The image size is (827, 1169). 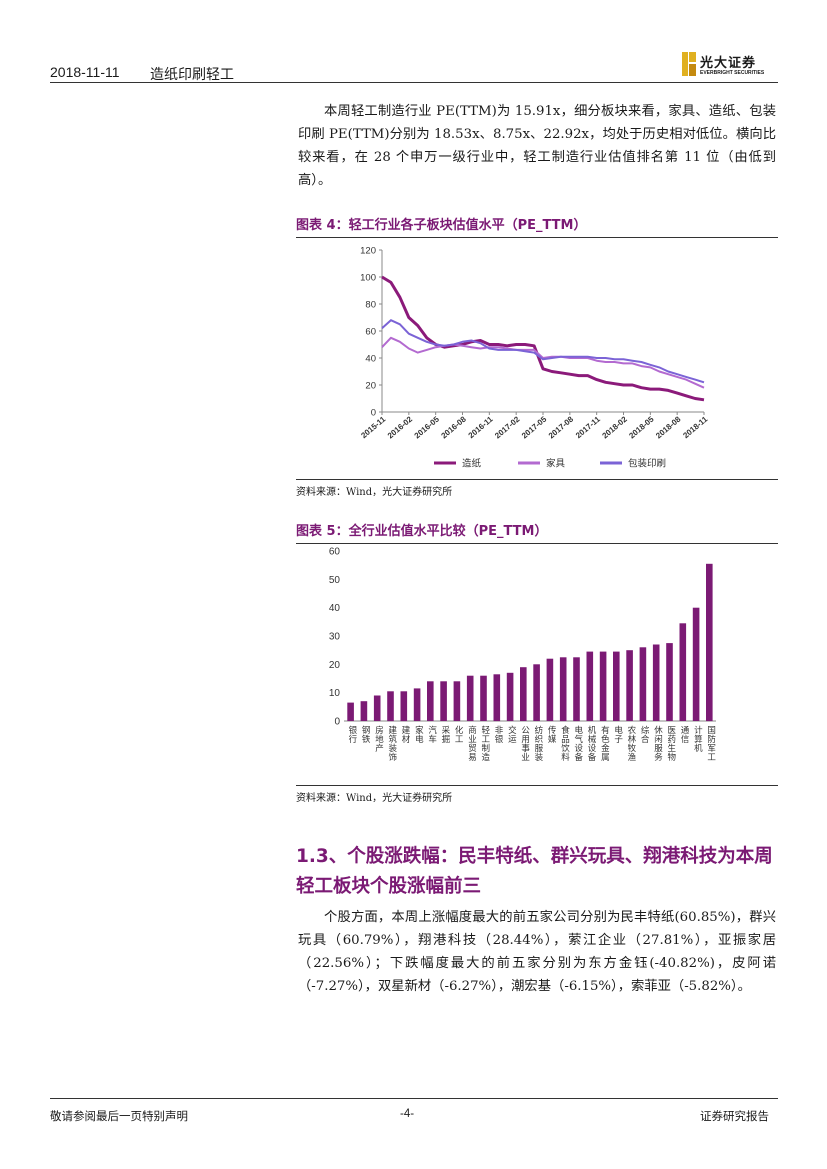 I want to click on logo-mark-icon, so click(x=689, y=64).